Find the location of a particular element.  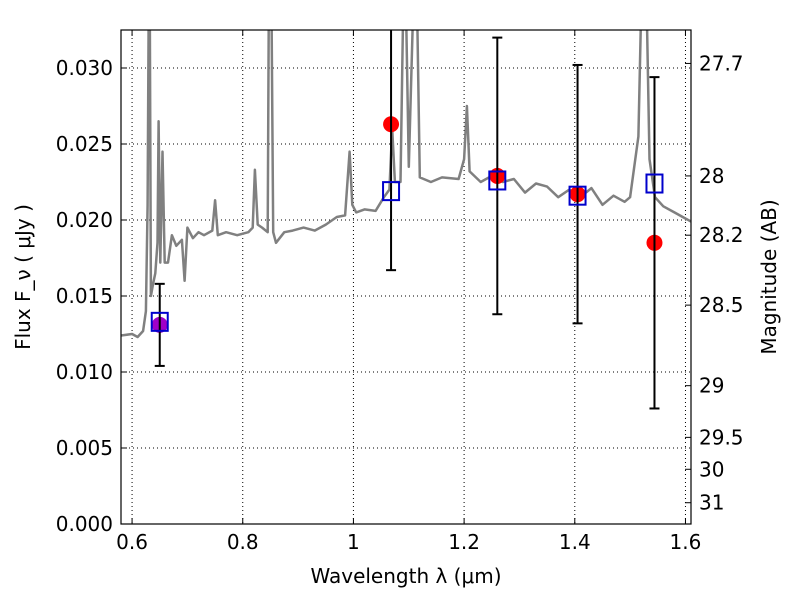

magnitude-tick-label: 28 is located at coordinates (711, 176).